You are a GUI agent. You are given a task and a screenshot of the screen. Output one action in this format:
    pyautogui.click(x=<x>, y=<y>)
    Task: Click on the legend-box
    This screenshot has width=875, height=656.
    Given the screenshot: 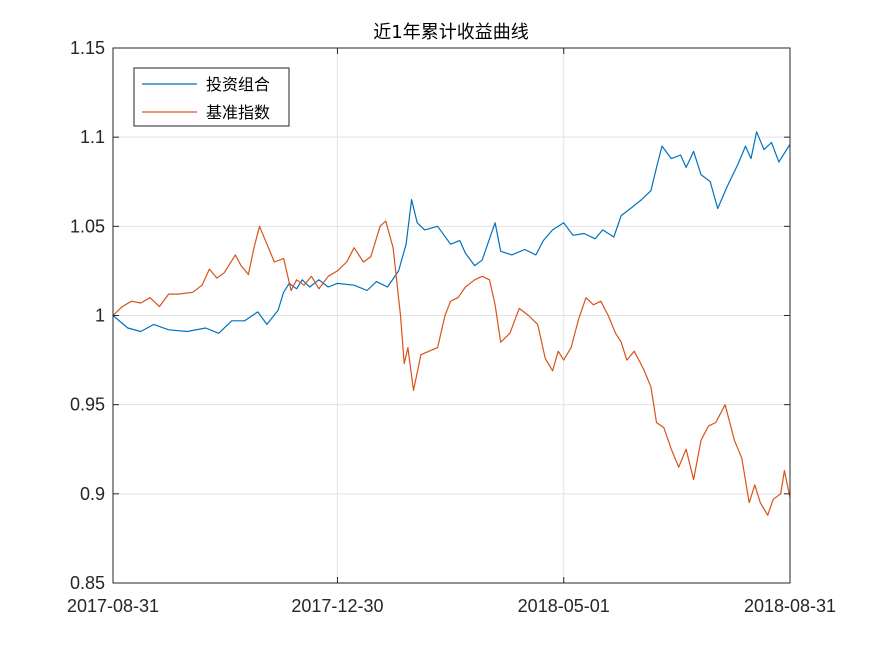 What is the action you would take?
    pyautogui.click(x=211, y=97)
    